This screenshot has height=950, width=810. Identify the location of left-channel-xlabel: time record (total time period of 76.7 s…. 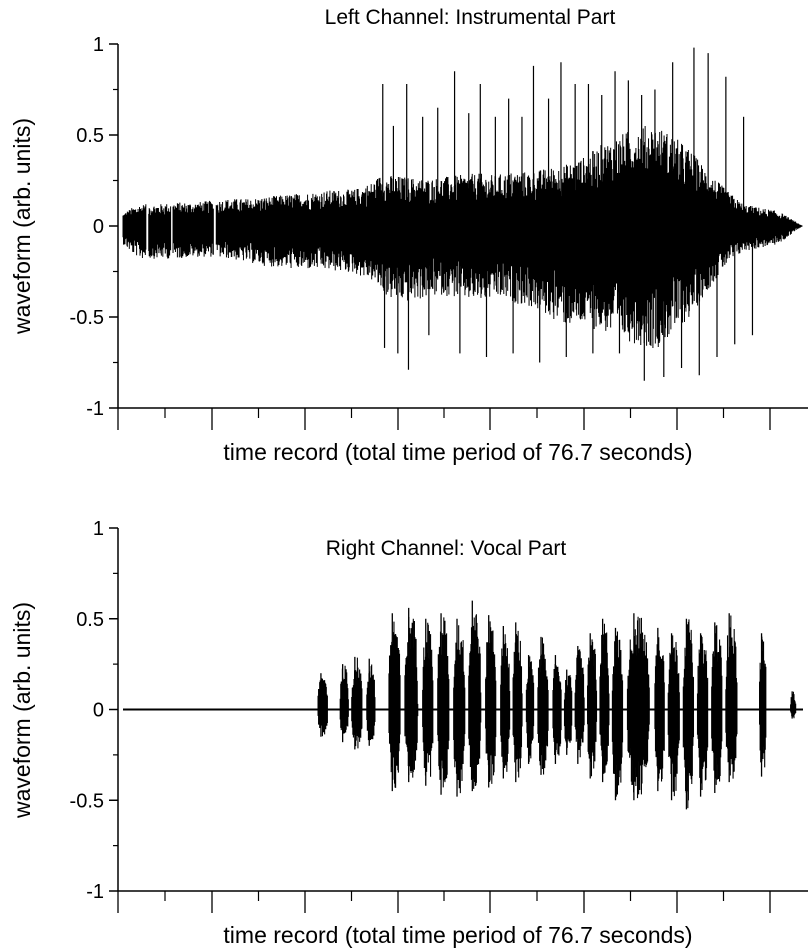
(457, 452).